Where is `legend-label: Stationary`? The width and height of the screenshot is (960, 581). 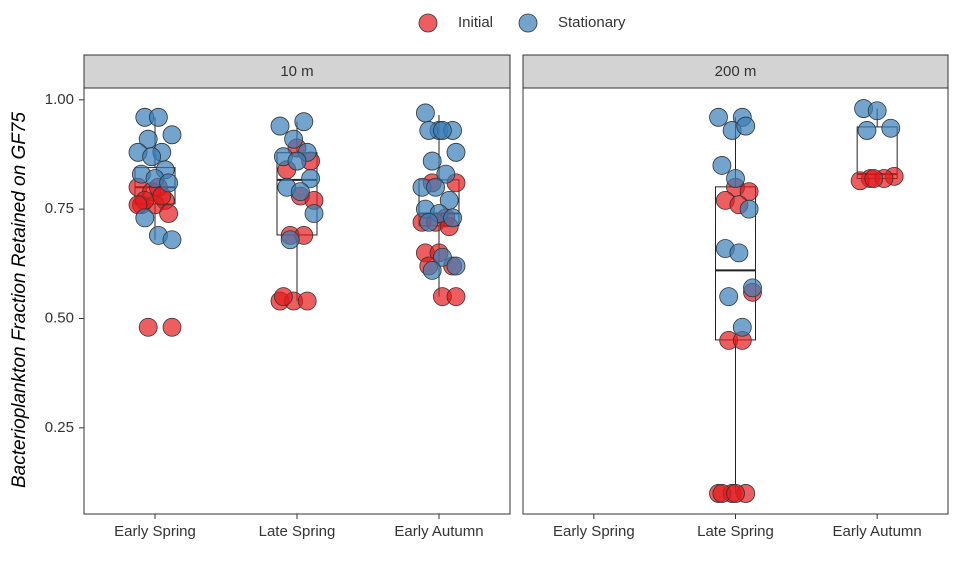 legend-label: Stationary is located at coordinates (592, 22).